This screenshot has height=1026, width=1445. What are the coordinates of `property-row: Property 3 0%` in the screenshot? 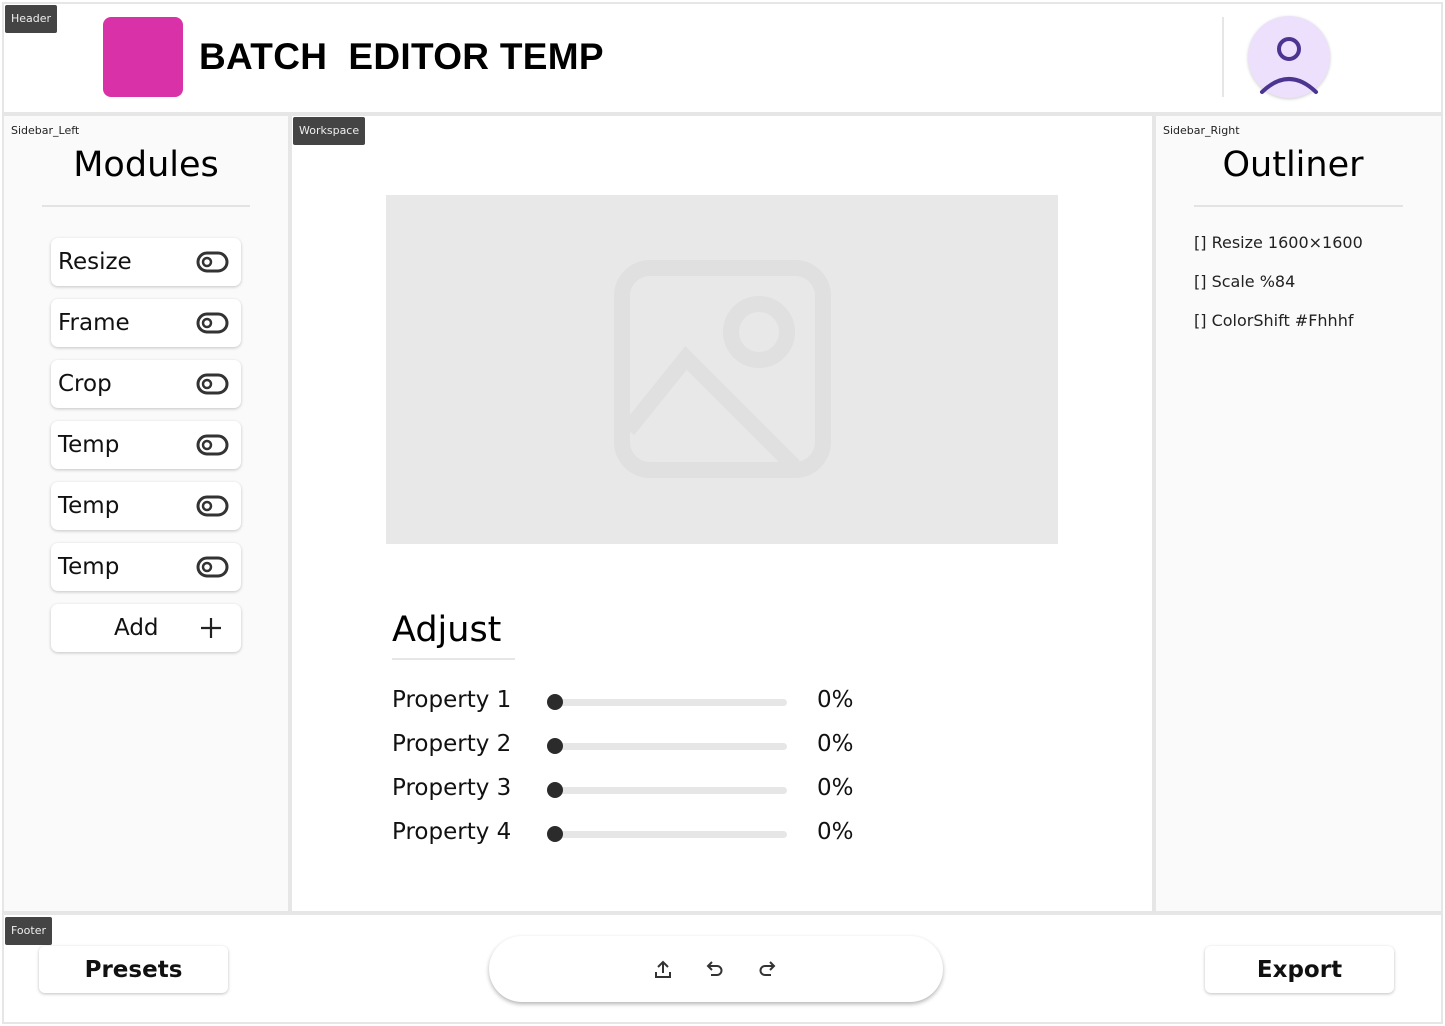 It's located at (627, 790).